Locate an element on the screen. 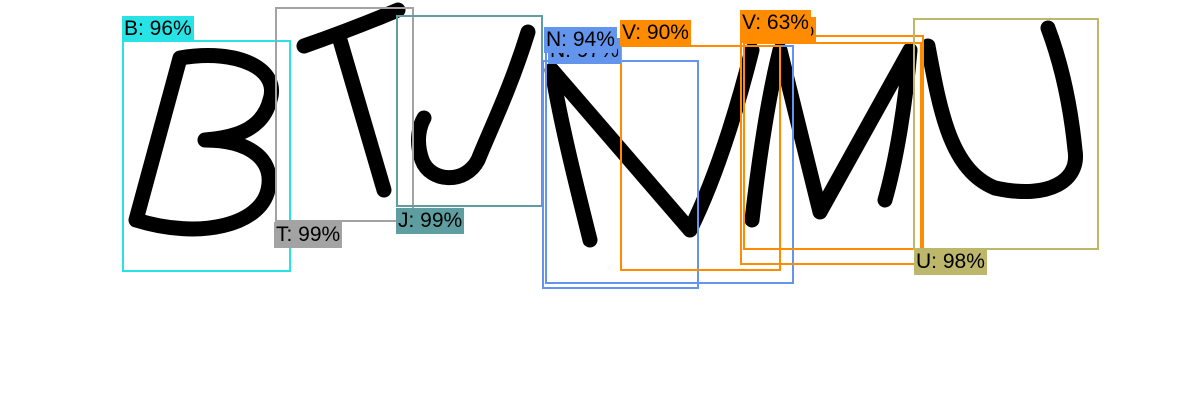  bbox-m-hidden is located at coordinates (832, 150).